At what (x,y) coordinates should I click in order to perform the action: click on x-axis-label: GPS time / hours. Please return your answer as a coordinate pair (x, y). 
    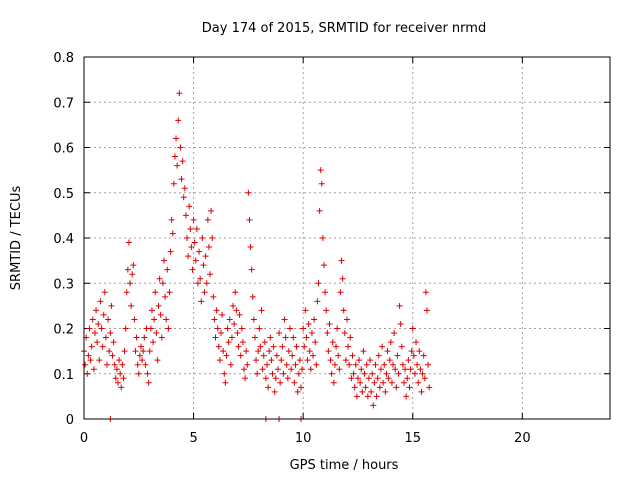
    Looking at the image, I should click on (344, 465).